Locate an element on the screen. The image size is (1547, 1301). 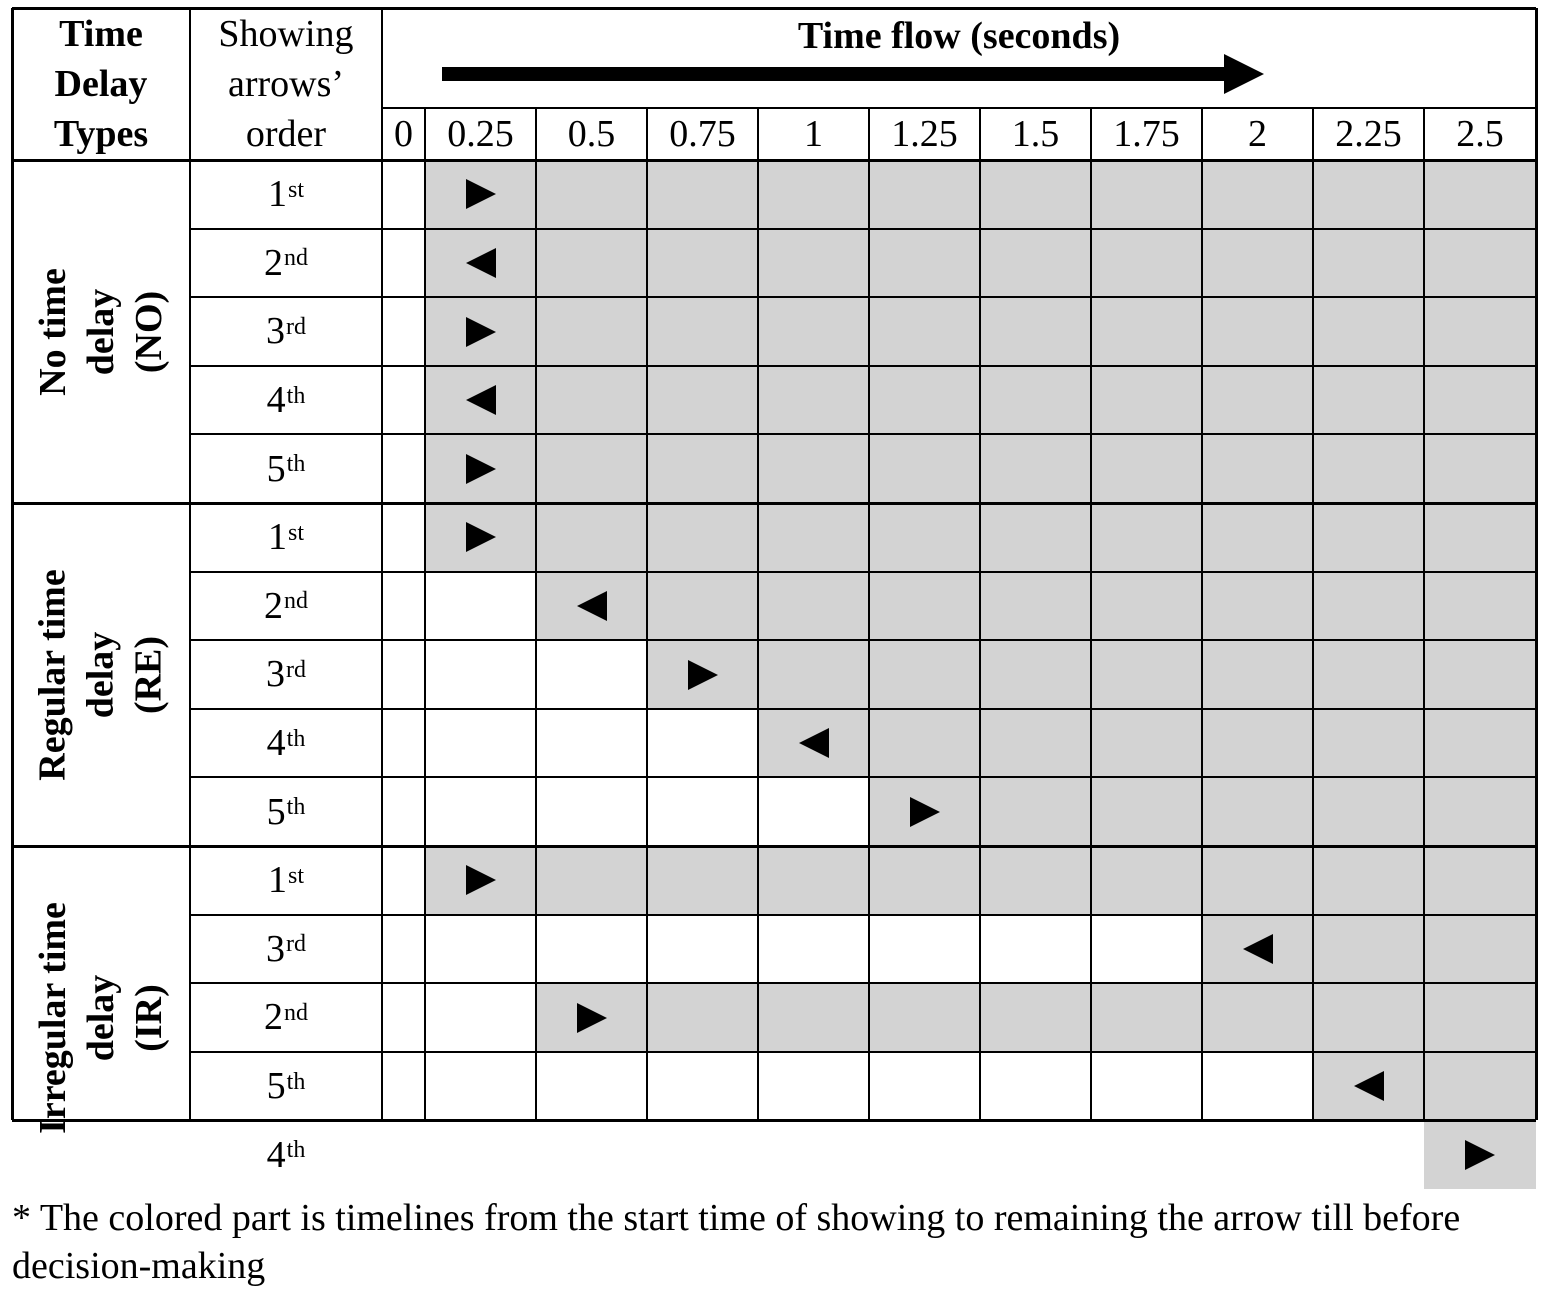
group-label-text-line: (RE) is located at coordinates (149, 674).